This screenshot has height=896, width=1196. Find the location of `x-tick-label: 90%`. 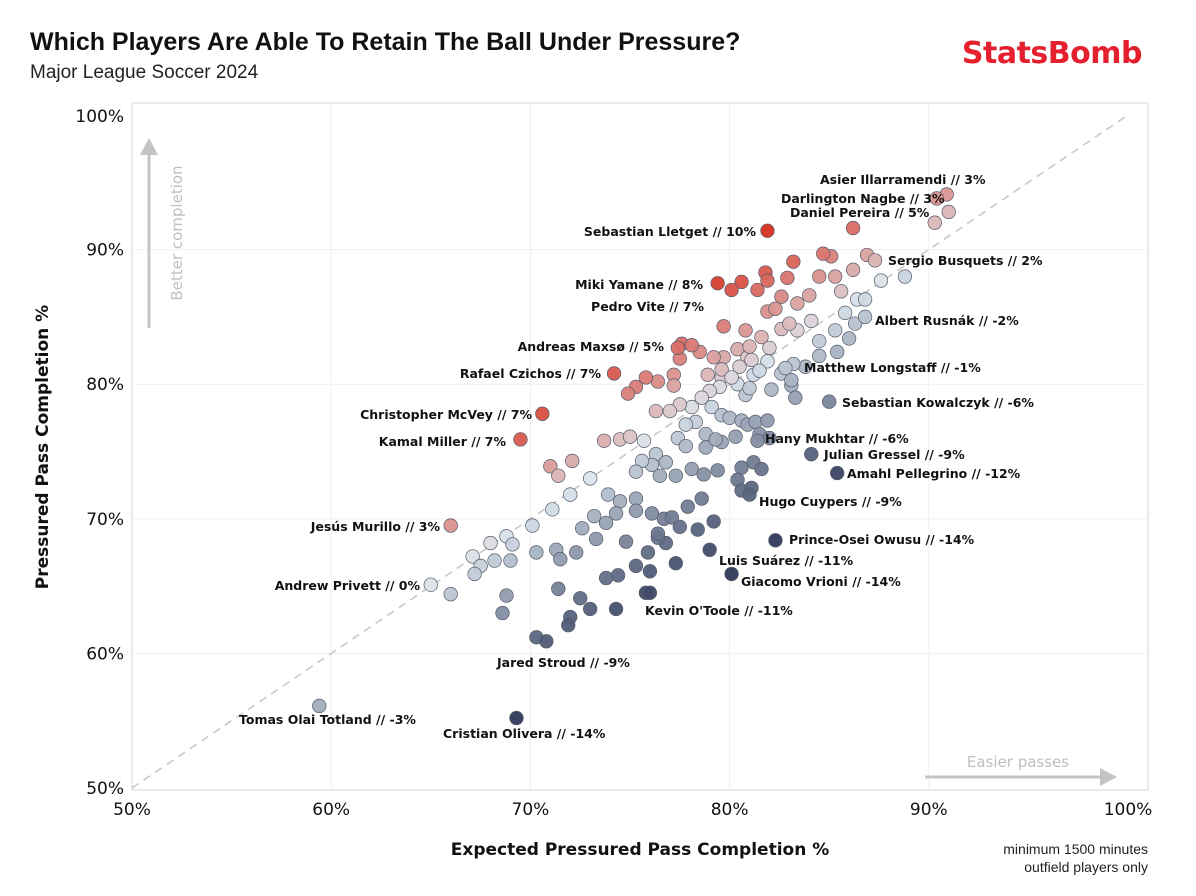

x-tick-label: 90% is located at coordinates (929, 810).